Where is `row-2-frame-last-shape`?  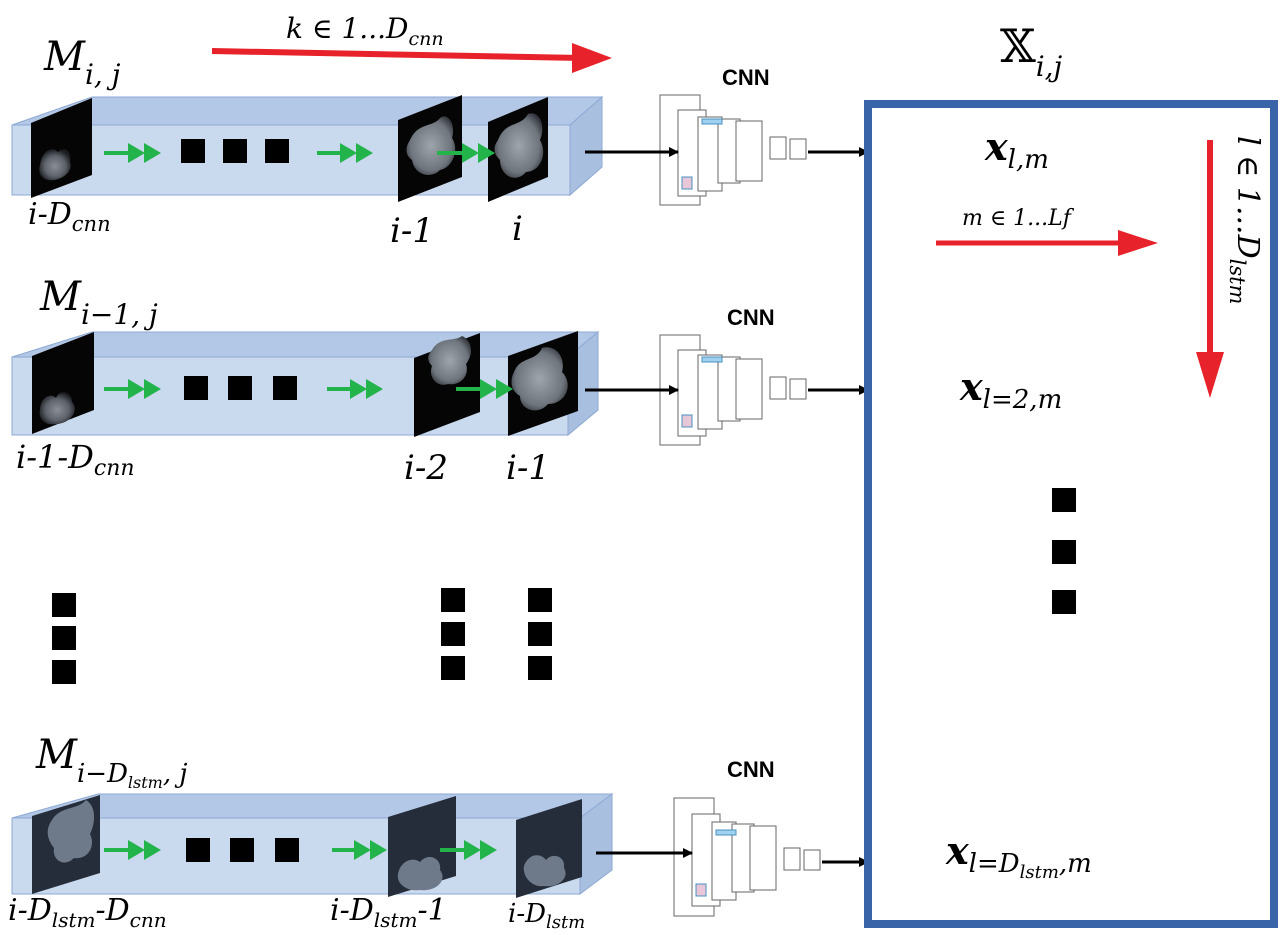 row-2-frame-last-shape is located at coordinates (539, 379).